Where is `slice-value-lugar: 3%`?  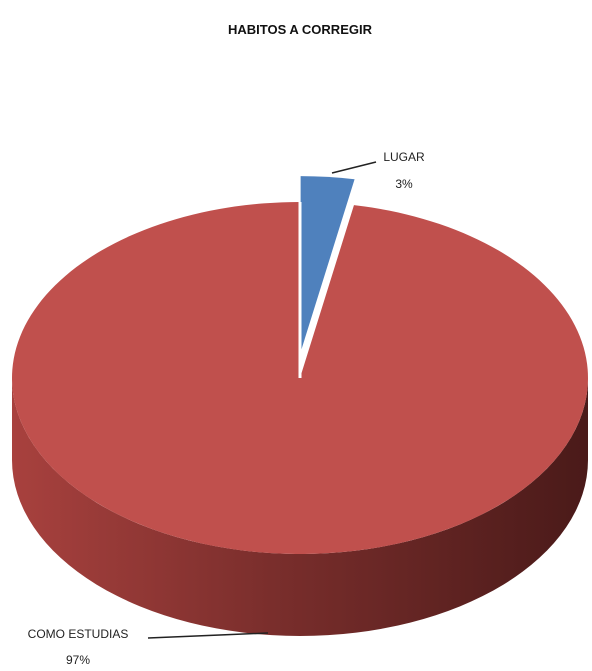 slice-value-lugar: 3% is located at coordinates (404, 184).